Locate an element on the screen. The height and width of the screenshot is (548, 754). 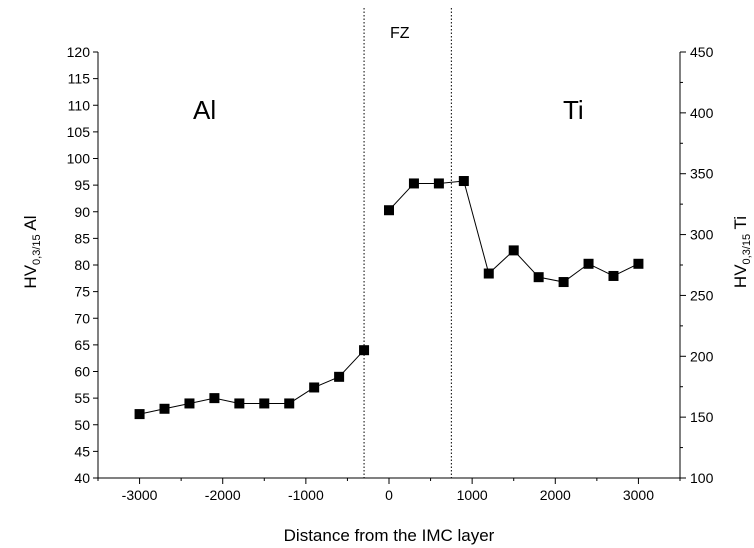
right-y-tick-label: 100 is located at coordinates (702, 478).